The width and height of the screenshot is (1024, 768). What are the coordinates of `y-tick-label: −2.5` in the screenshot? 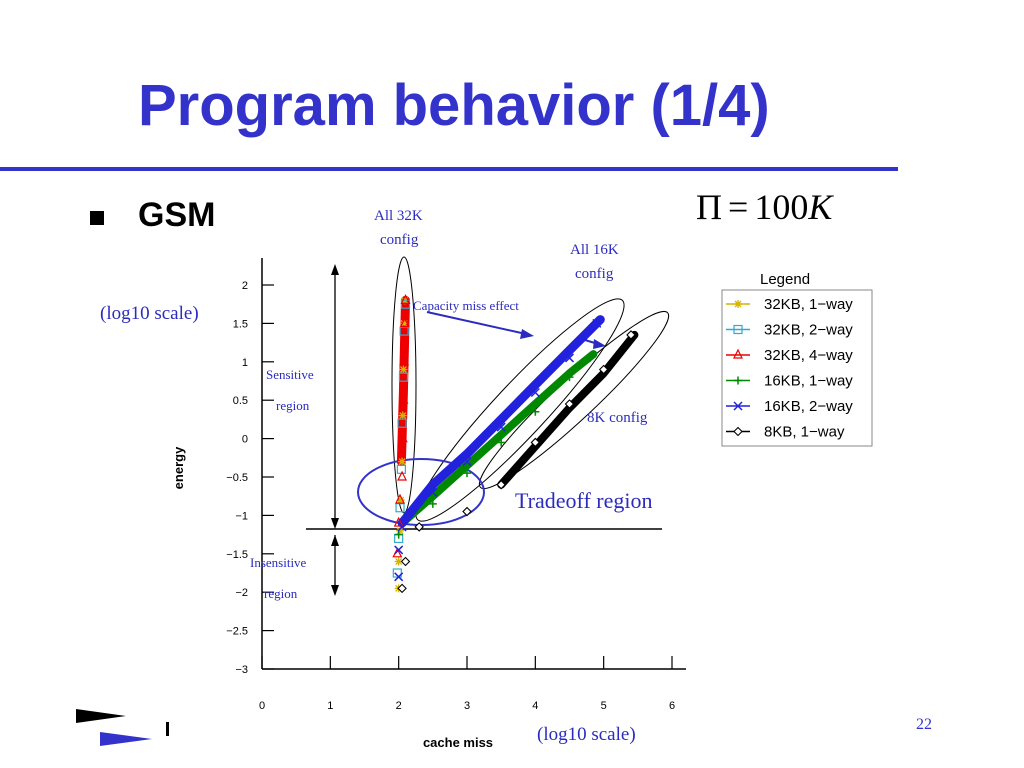 It's located at (237, 632).